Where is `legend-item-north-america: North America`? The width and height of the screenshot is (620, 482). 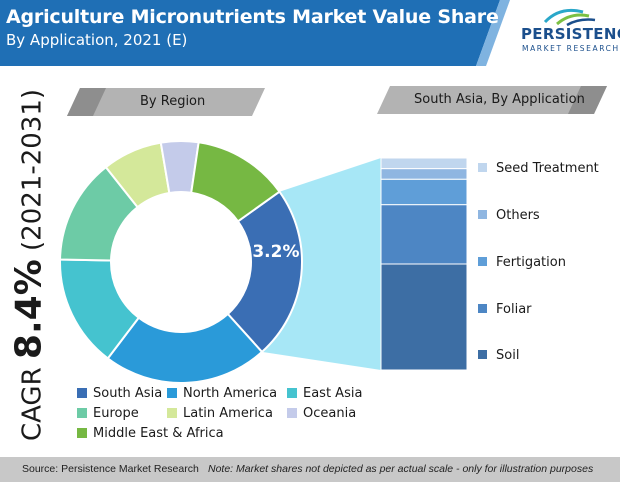
legend-item-north-america: North America is located at coordinates (222, 393).